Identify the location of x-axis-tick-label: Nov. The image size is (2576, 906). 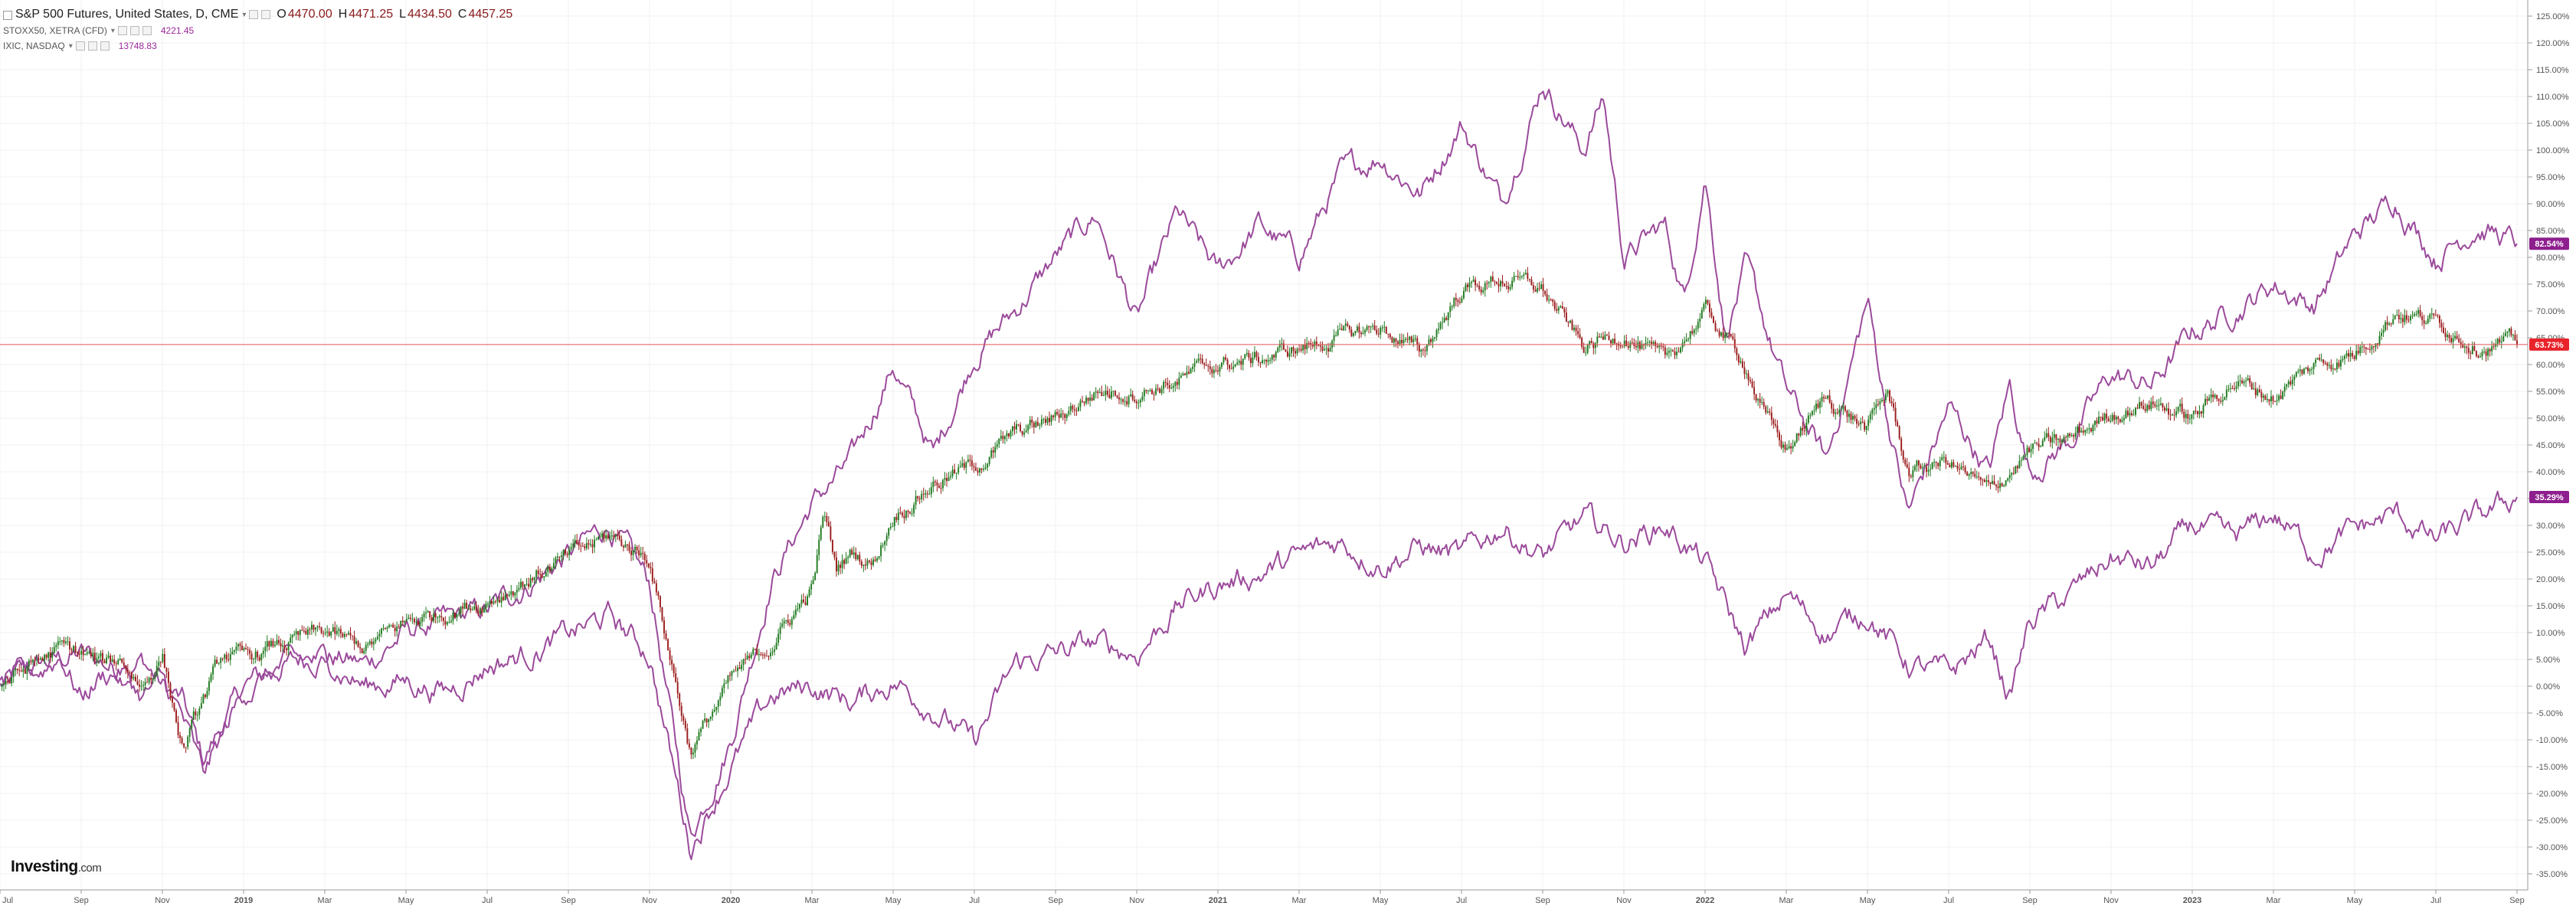
(649, 900).